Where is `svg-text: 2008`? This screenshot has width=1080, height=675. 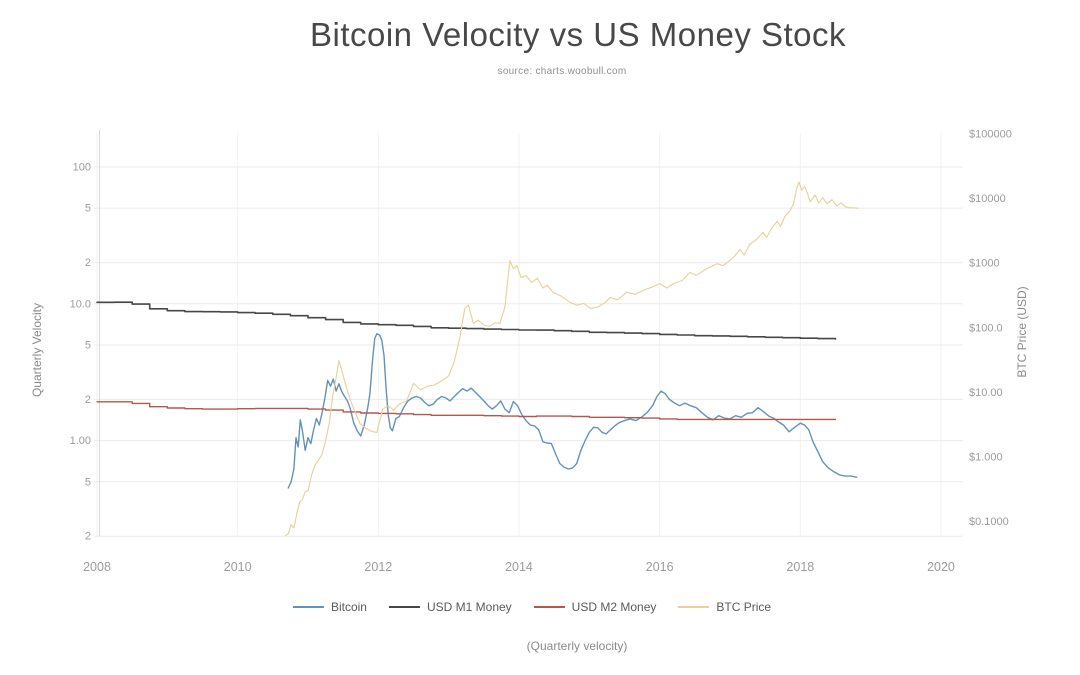 svg-text: 2008 is located at coordinates (97, 567).